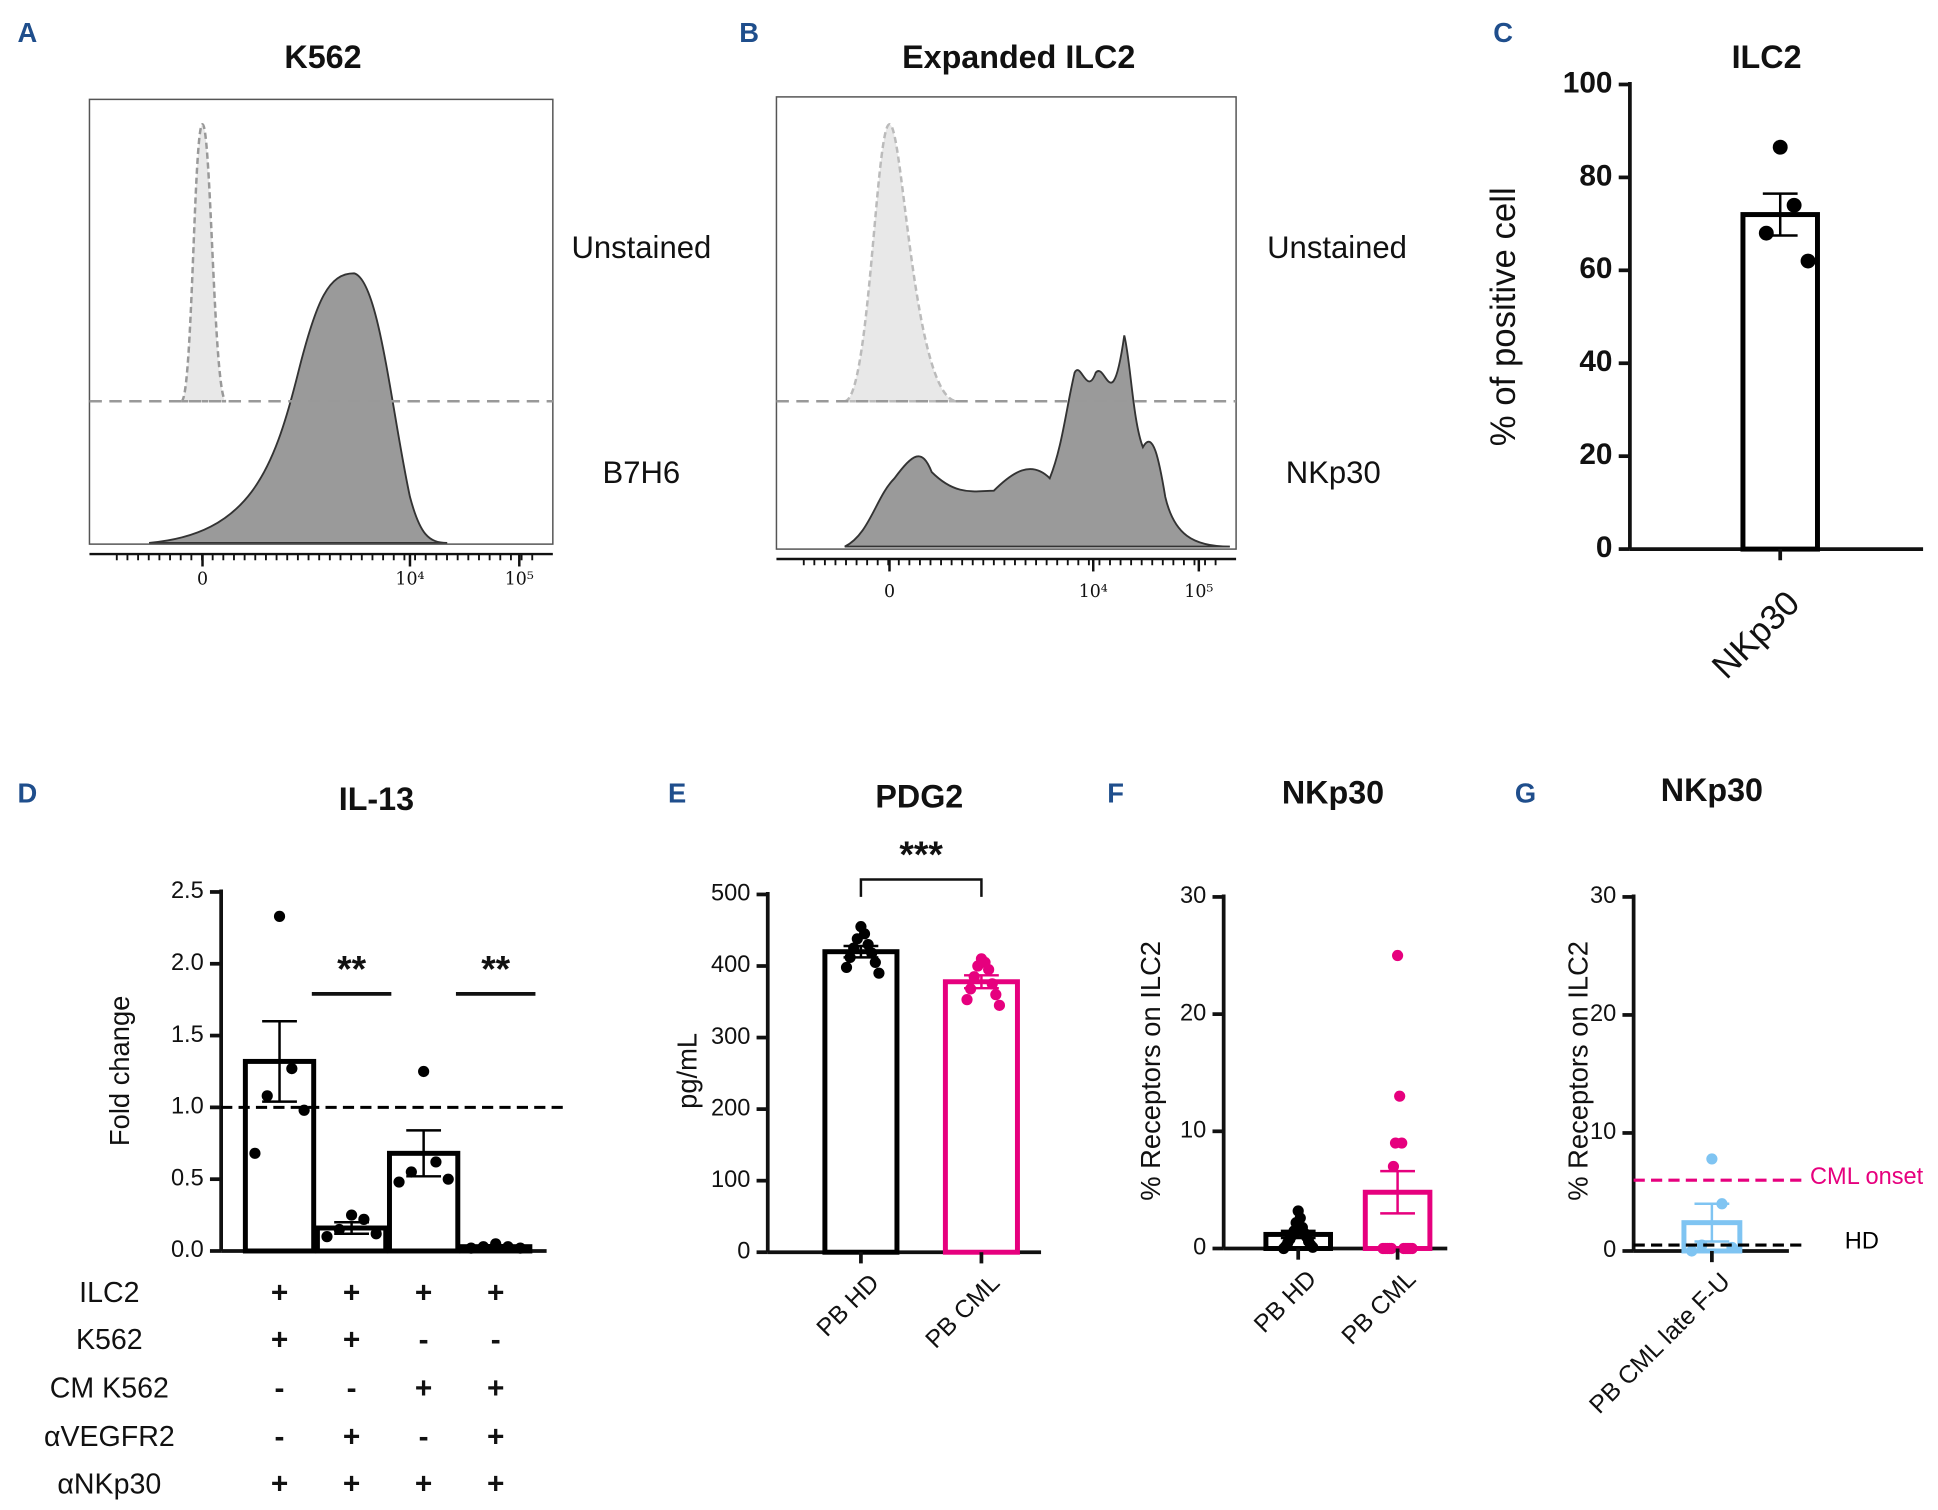  Describe the element at coordinates (1595, 268) in the screenshot. I see `y-tick-label: 60` at that location.